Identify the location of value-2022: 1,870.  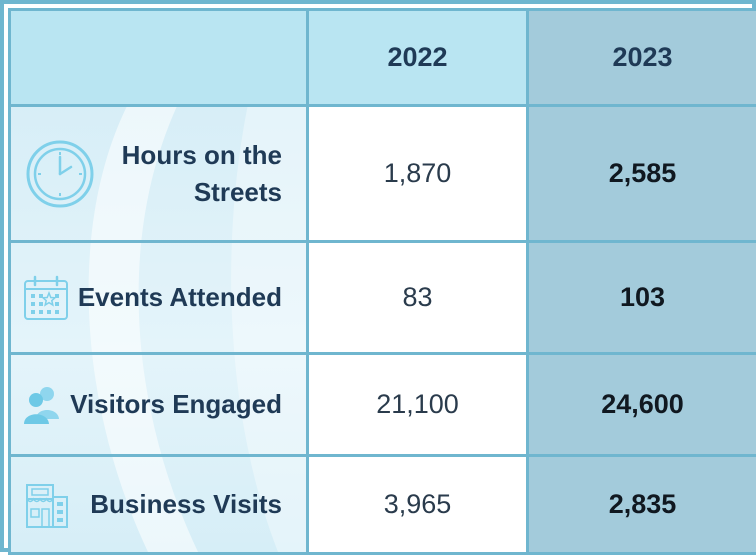
(418, 174).